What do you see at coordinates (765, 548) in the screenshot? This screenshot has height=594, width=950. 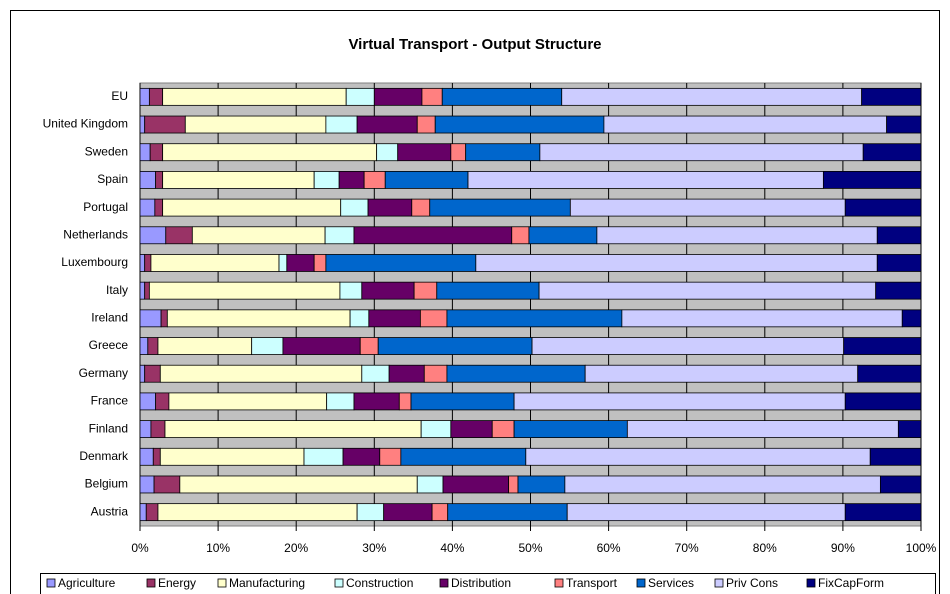 I see `x-tick-label: 80%` at bounding box center [765, 548].